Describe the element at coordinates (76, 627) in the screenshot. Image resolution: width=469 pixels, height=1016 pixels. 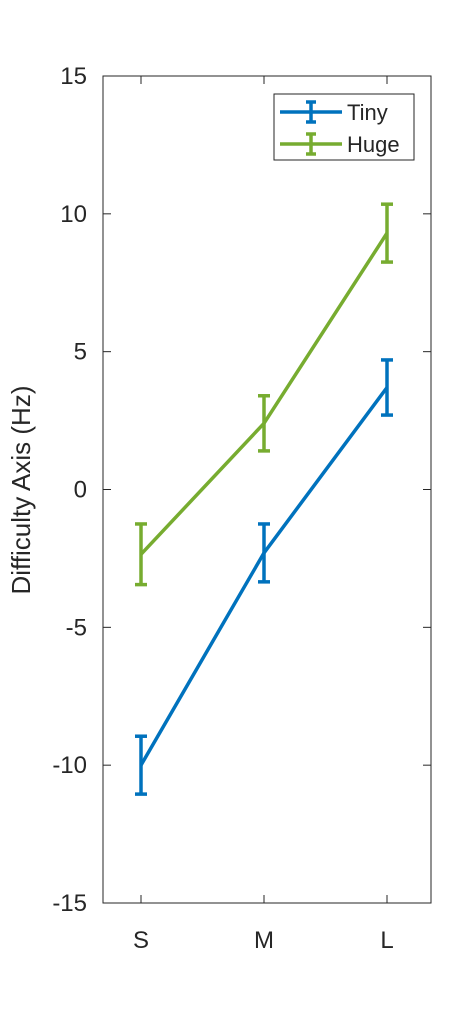
I see `y-tick-label: -5` at that location.